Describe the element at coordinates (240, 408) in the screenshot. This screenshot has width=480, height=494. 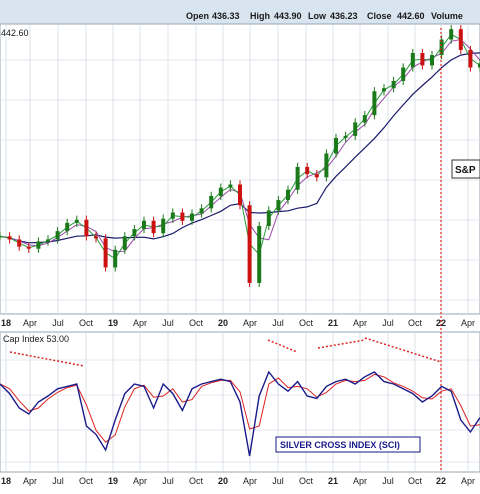
I see `sci-signal-line` at that location.